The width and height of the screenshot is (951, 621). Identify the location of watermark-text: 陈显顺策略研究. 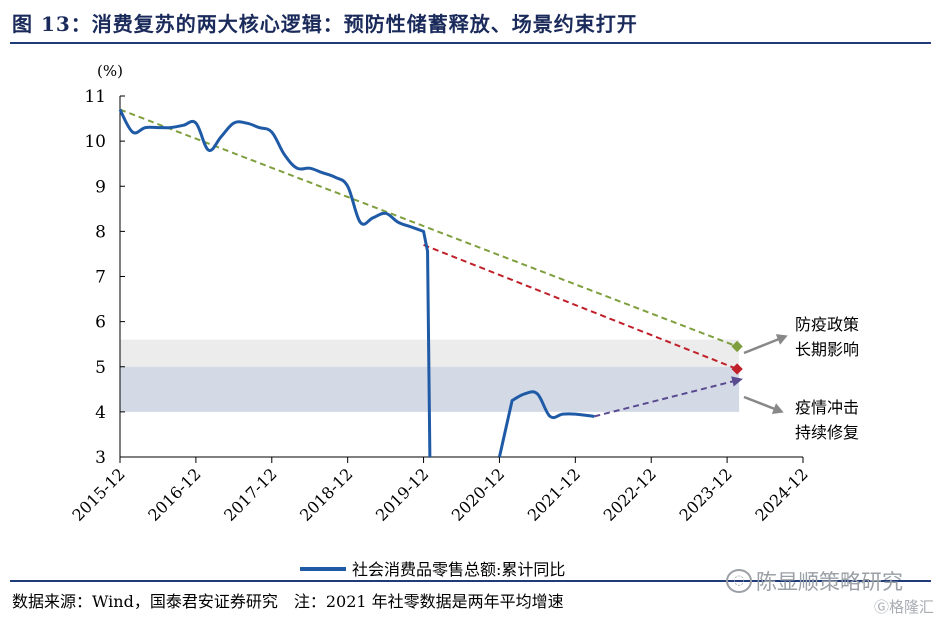
(829, 582).